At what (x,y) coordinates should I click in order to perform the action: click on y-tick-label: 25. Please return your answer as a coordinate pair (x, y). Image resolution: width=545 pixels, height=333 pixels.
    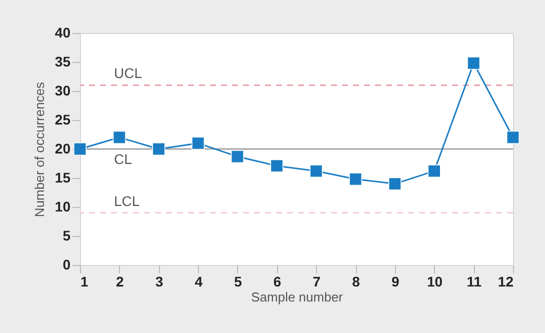
    Looking at the image, I should click on (62, 120).